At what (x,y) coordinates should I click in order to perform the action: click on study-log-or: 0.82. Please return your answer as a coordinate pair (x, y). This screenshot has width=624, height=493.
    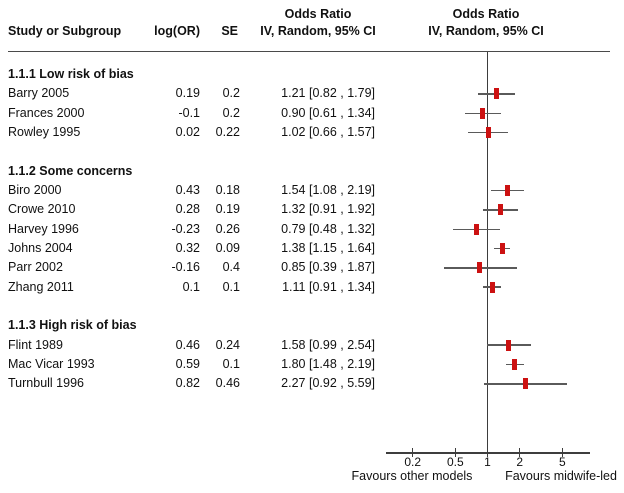
    Looking at the image, I should click on (187, 383).